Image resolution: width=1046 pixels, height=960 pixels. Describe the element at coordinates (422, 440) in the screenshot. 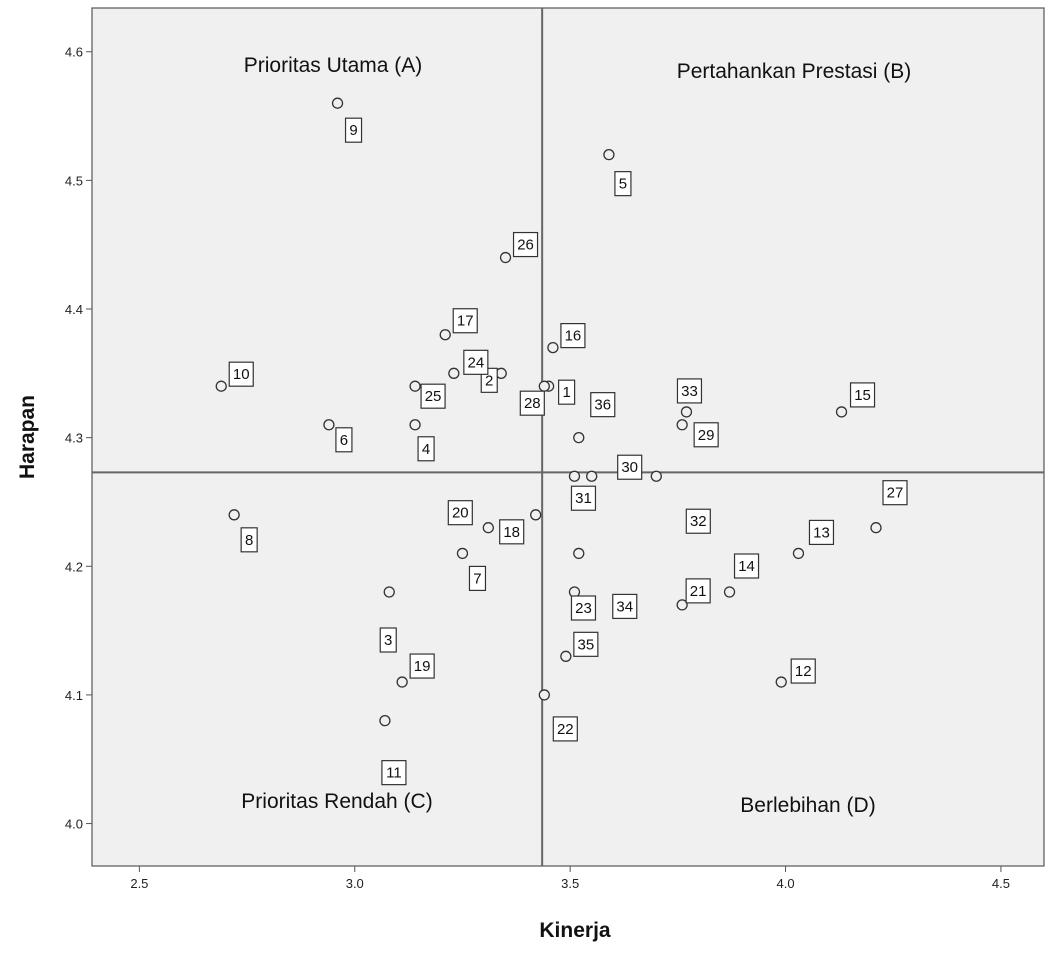

I see `data-point-4: 4` at that location.